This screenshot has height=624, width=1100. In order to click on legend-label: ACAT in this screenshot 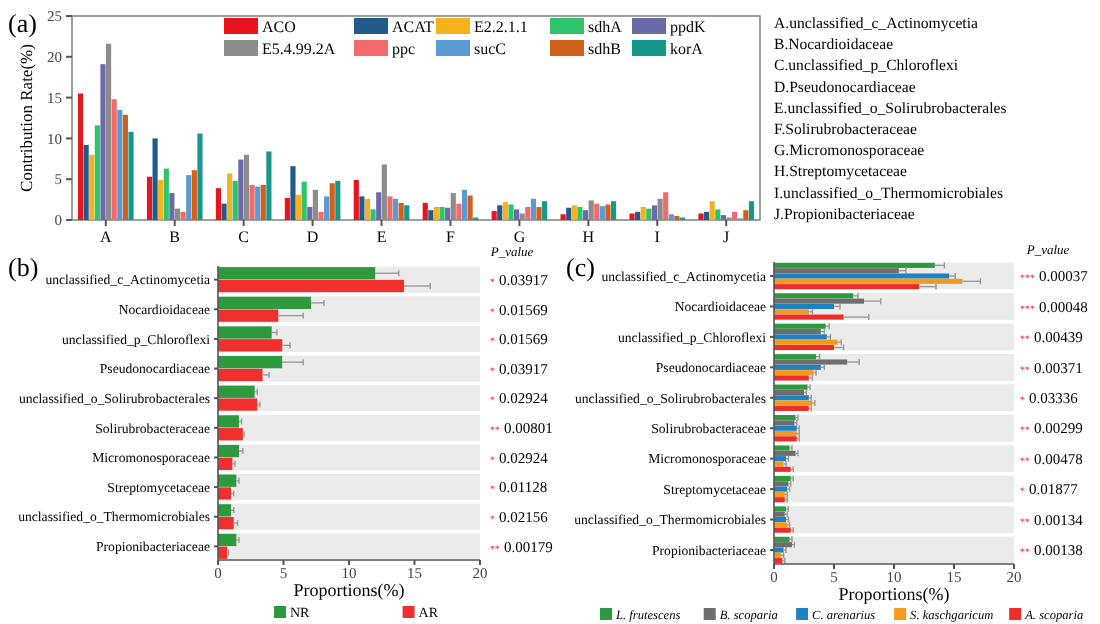, I will do `click(413, 27)`.